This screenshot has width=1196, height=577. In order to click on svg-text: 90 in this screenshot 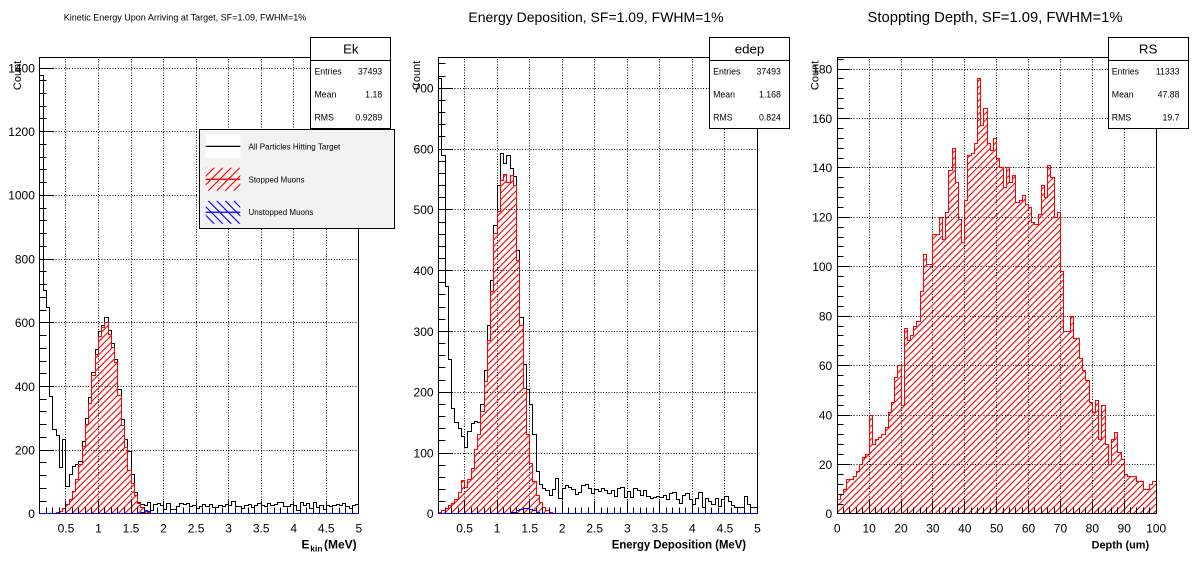, I will do `click(1125, 529)`.